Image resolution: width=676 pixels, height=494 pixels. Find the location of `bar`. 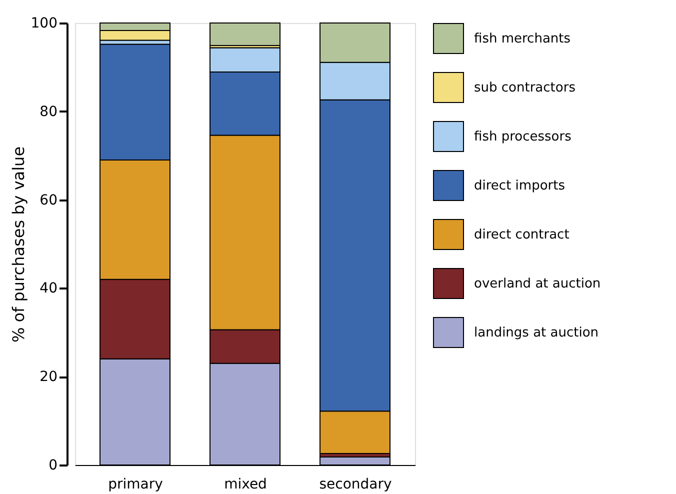

bar is located at coordinates (245, 34).